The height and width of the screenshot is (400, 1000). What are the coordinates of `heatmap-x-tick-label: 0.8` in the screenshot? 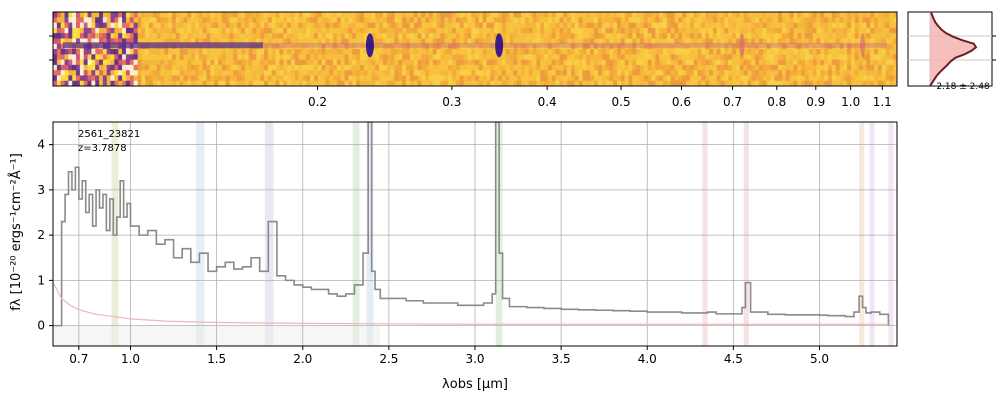 It's located at (776, 102).